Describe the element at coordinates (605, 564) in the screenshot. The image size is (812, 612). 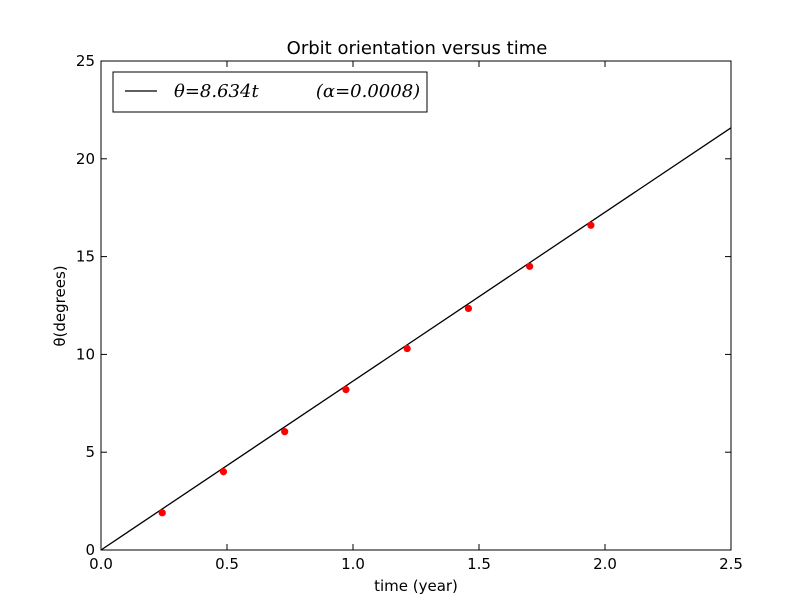
I see `x-tick-label: 2.0` at that location.